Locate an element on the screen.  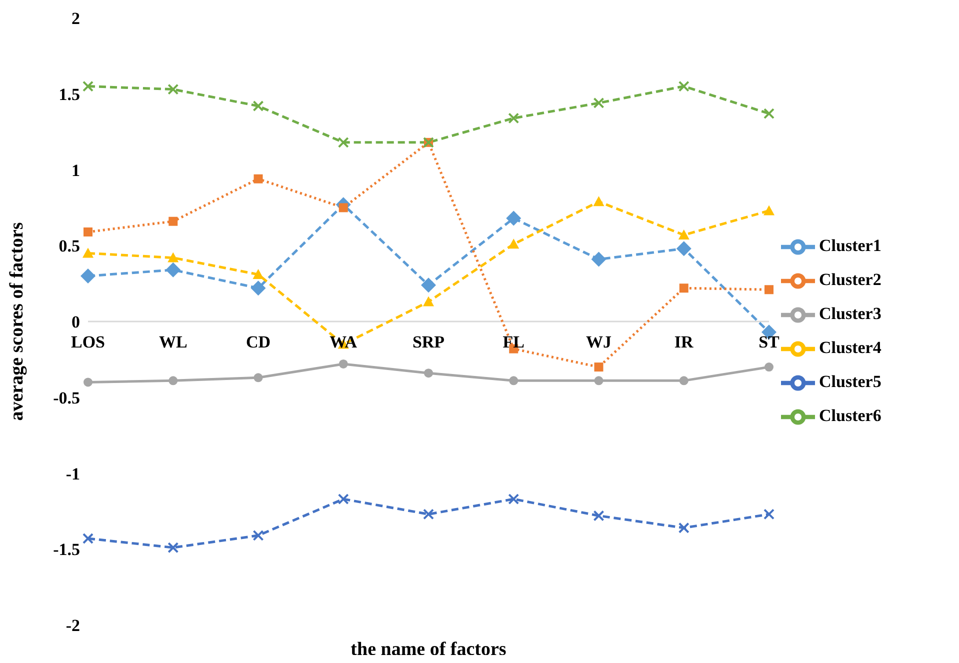
y-tick-label: 0.5 is located at coordinates (69, 246).